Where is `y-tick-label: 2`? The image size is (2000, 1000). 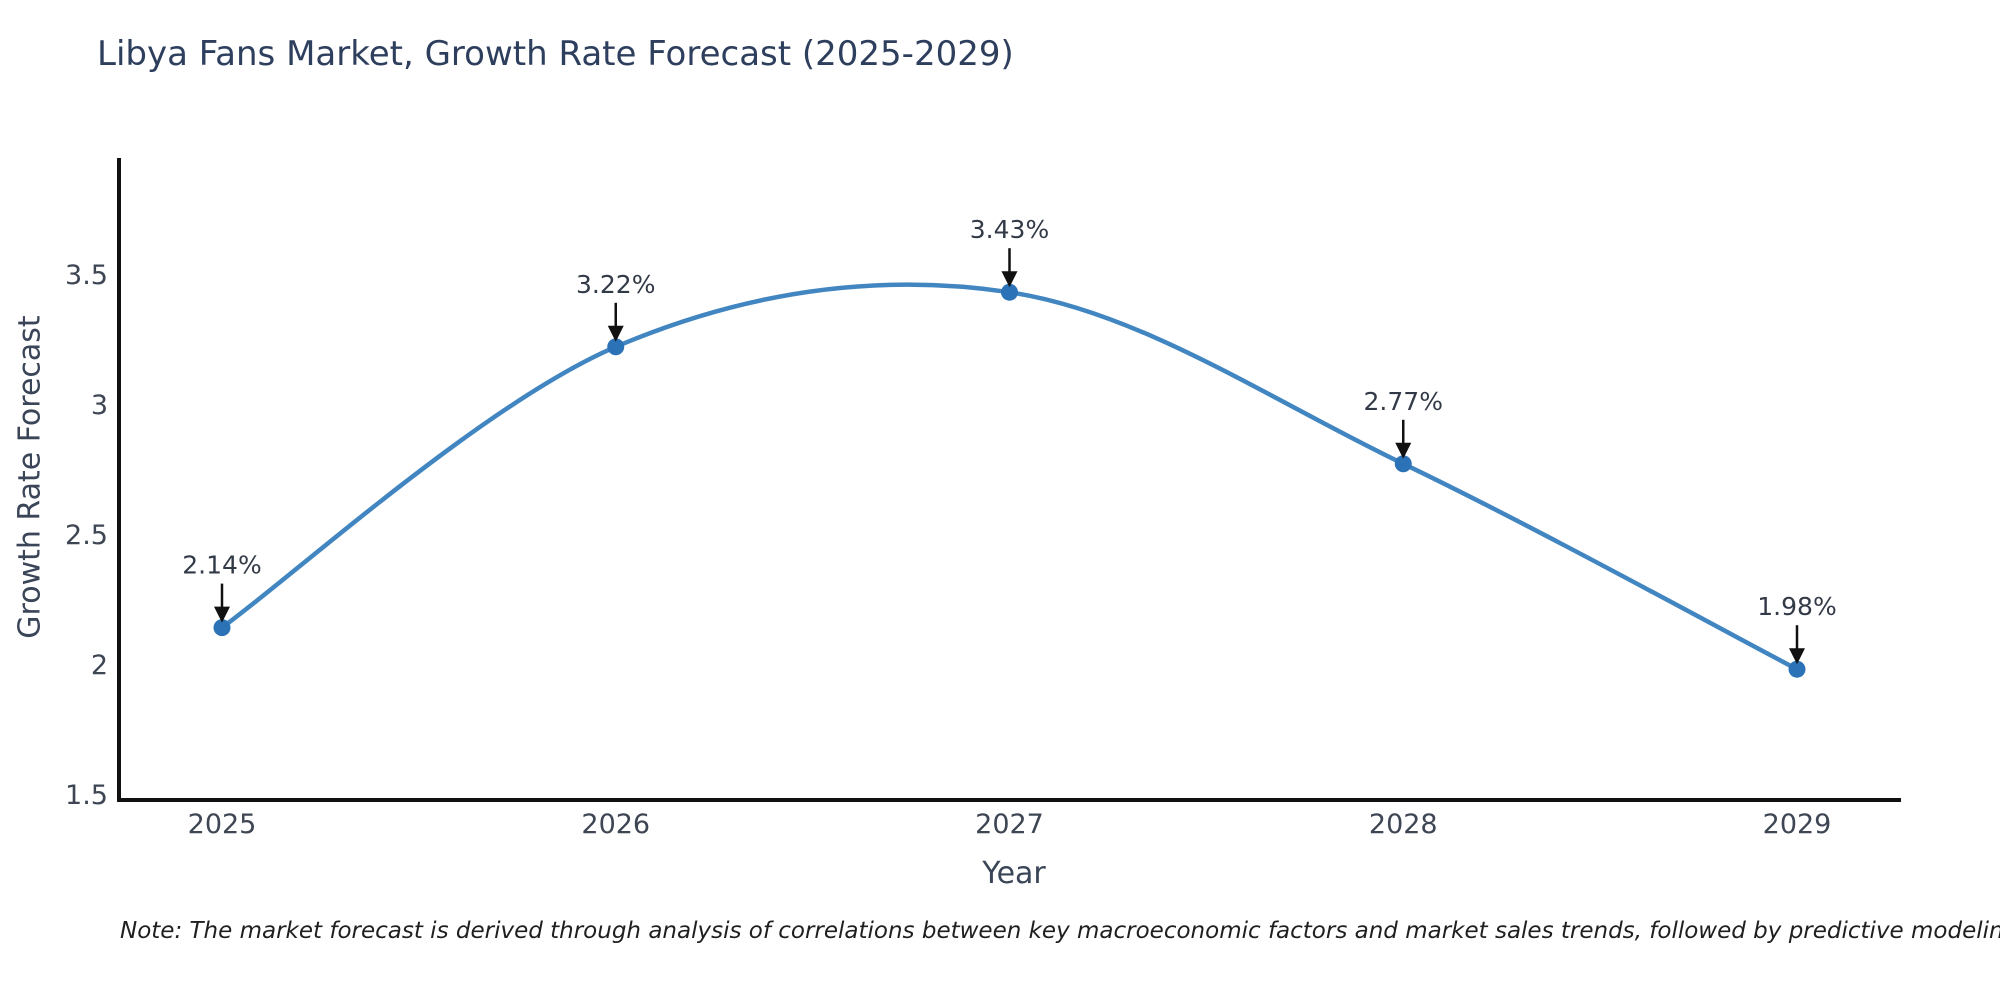
y-tick-label: 2 is located at coordinates (99, 665).